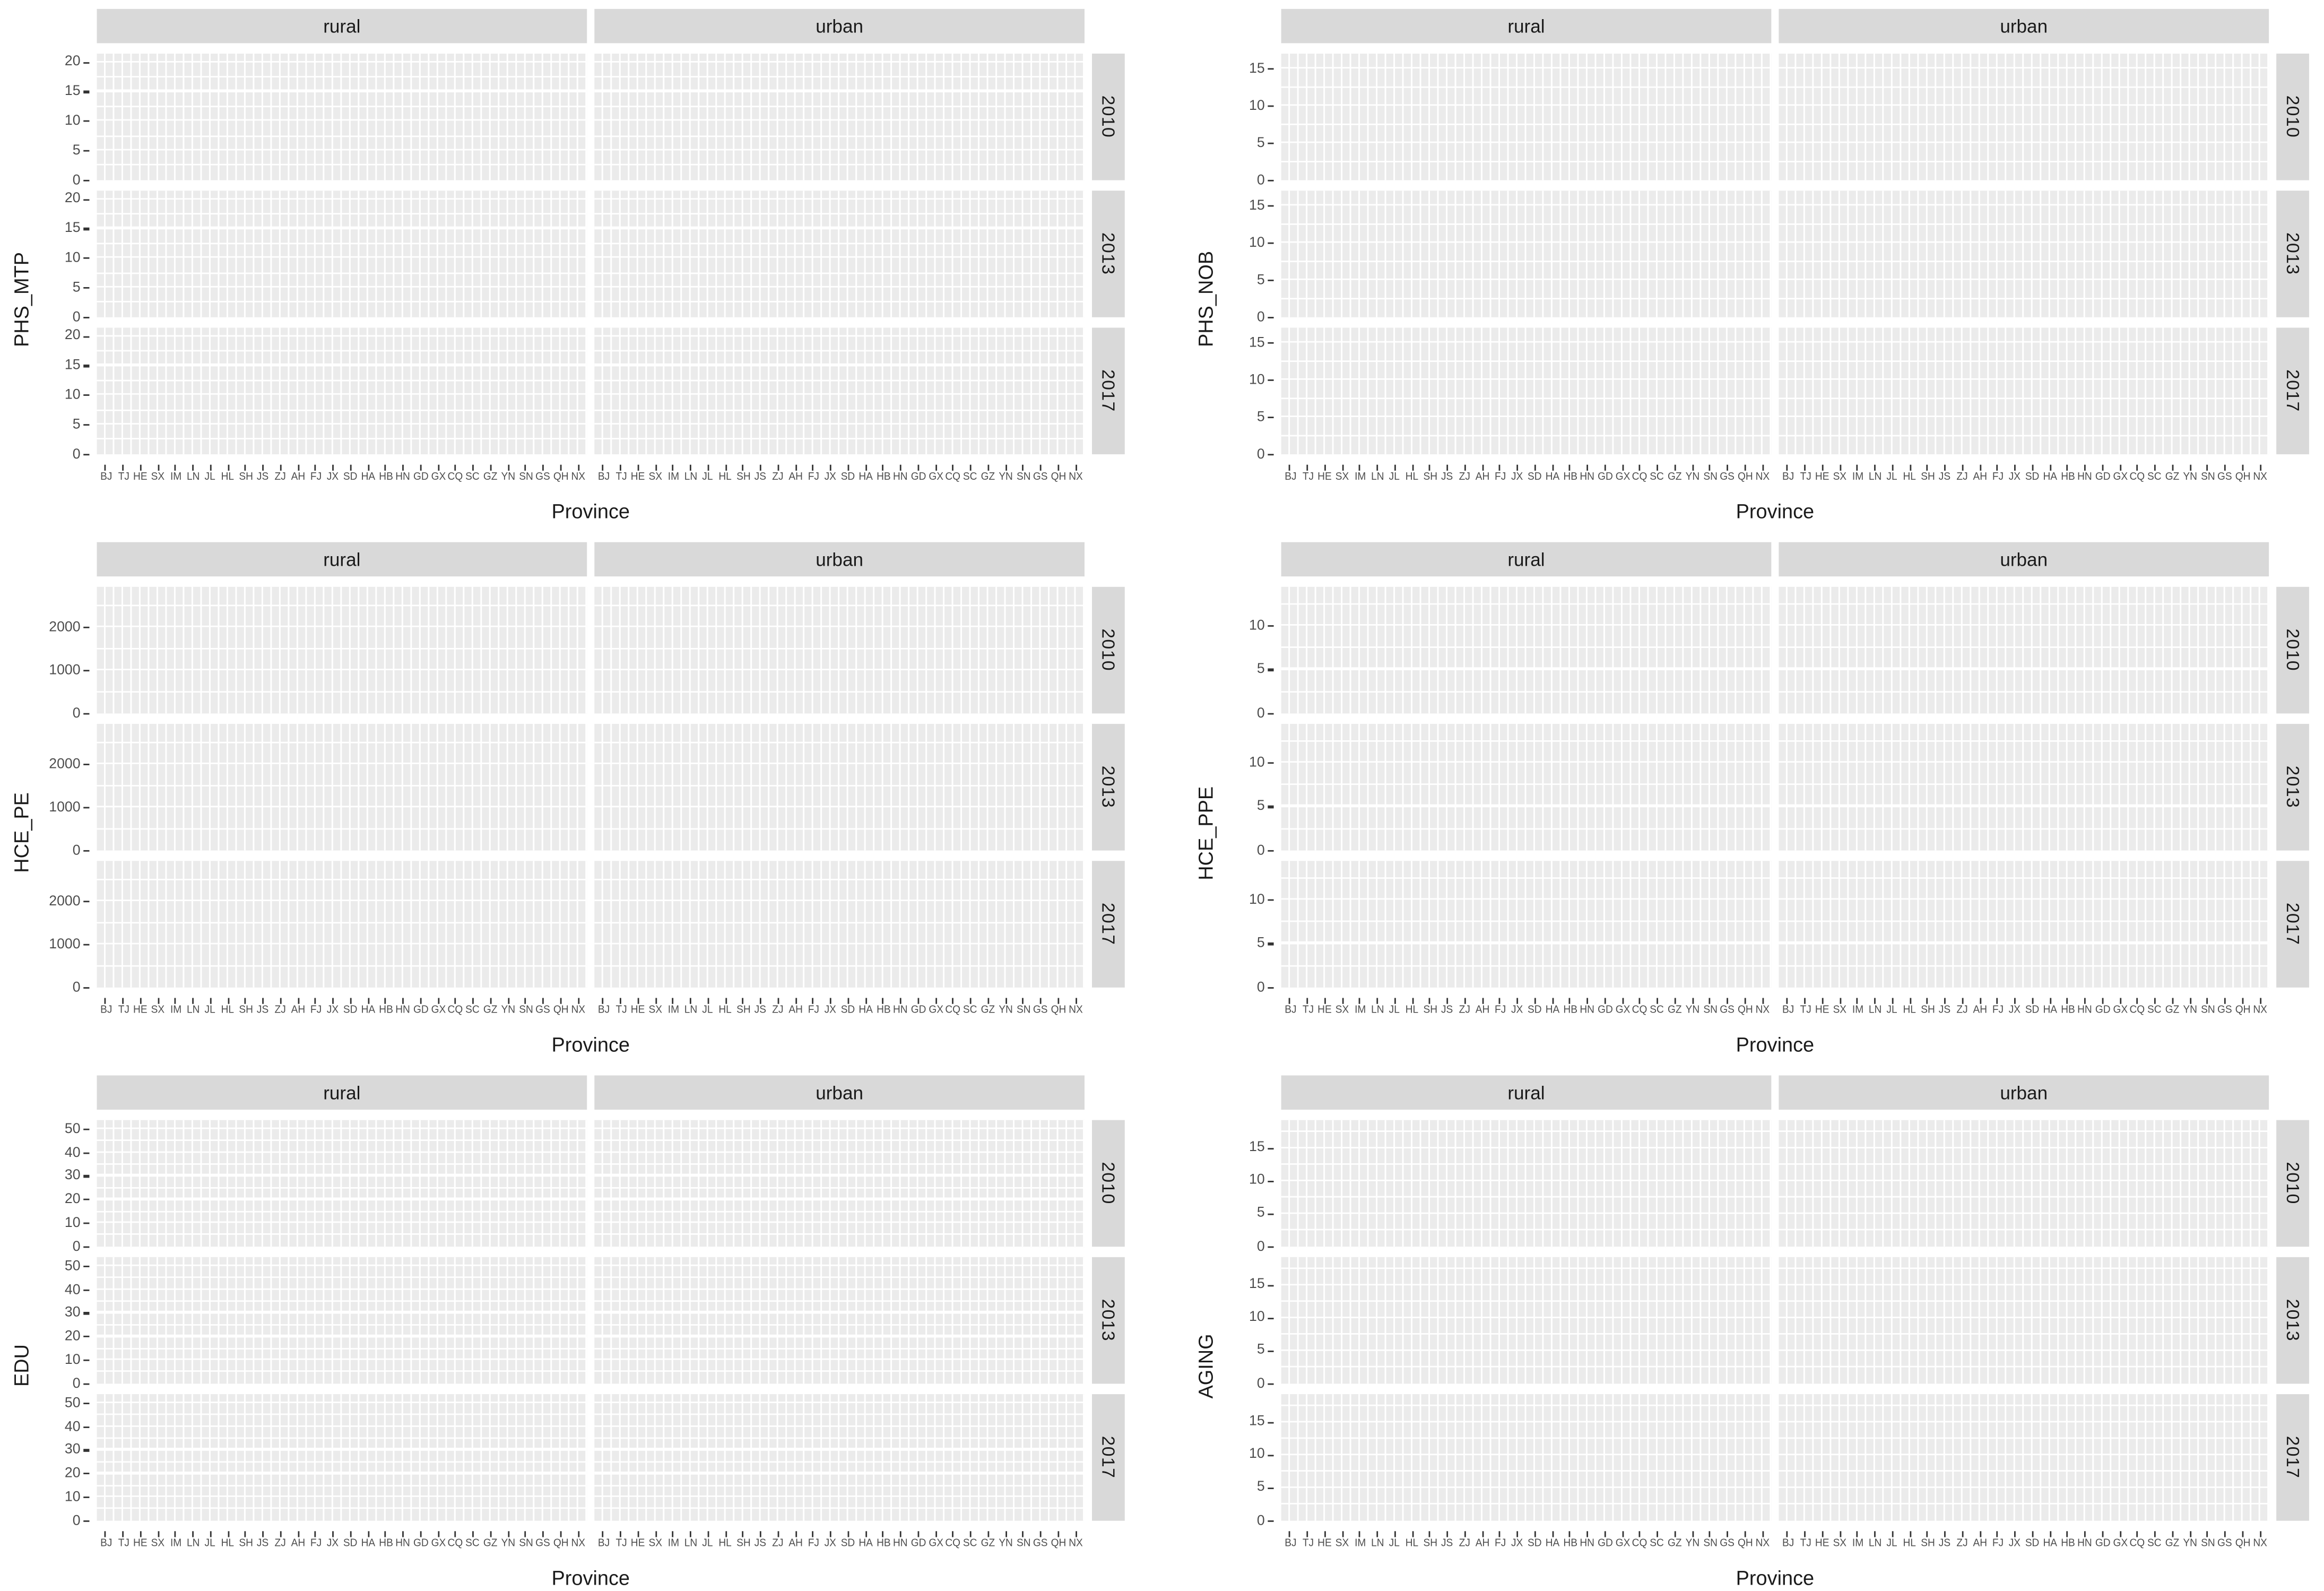  What do you see at coordinates (1265, 1384) in the screenshot?
I see `y-tick-label: 0` at bounding box center [1265, 1384].